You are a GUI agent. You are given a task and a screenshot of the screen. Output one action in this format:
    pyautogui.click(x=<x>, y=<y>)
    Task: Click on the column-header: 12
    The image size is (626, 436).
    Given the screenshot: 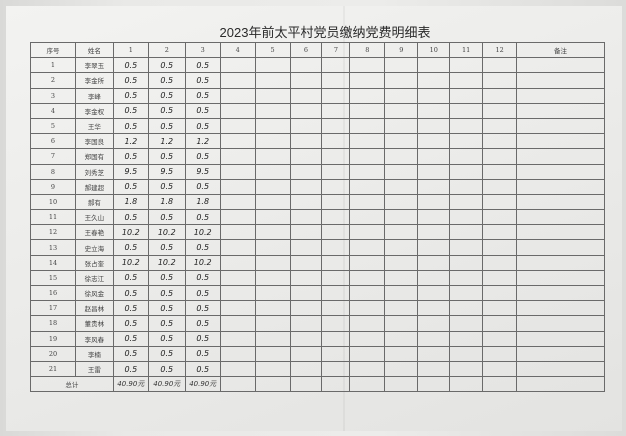 What is the action you would take?
    pyautogui.click(x=500, y=50)
    